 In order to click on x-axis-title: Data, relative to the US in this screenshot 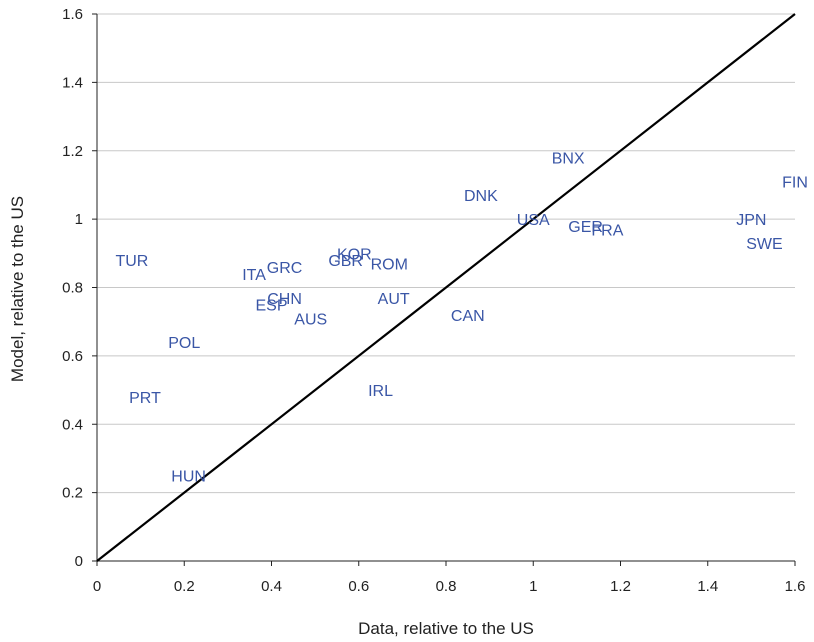, I will do `click(446, 628)`.